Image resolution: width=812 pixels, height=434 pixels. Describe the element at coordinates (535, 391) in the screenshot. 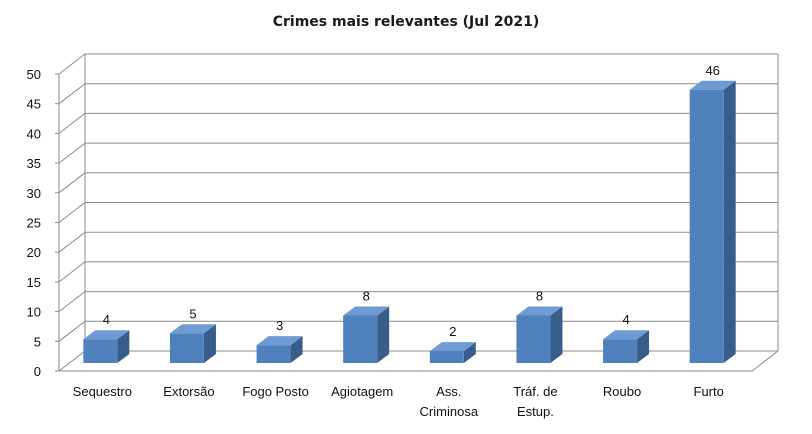

I see `x-category-label: Tráf. de` at that location.